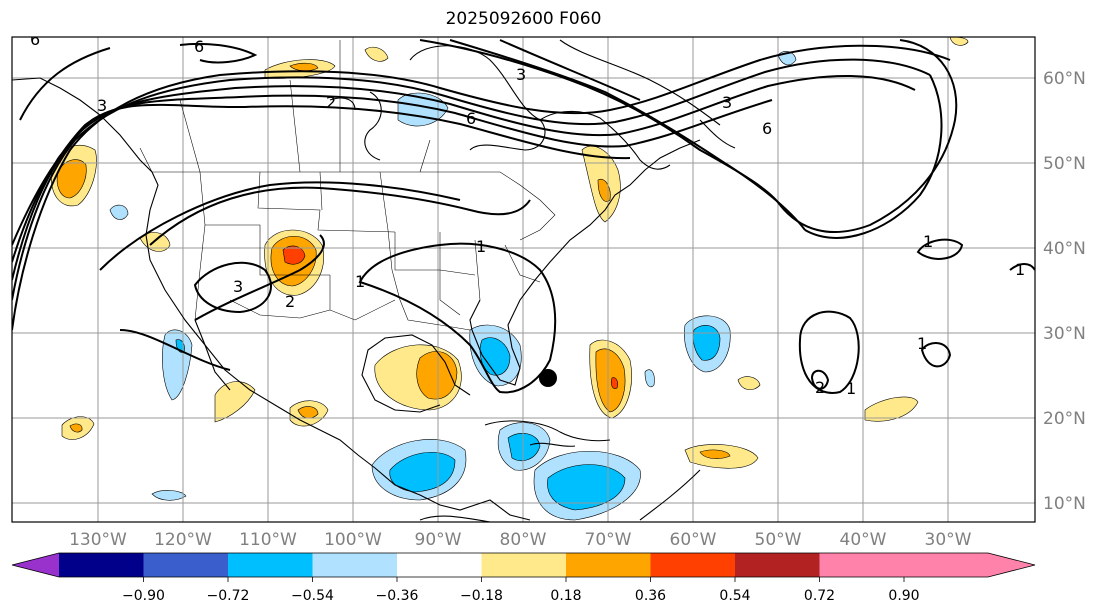 The width and height of the screenshot is (1105, 615). Describe the element at coordinates (693, 540) in the screenshot. I see `lon-label: 60°W` at that location.